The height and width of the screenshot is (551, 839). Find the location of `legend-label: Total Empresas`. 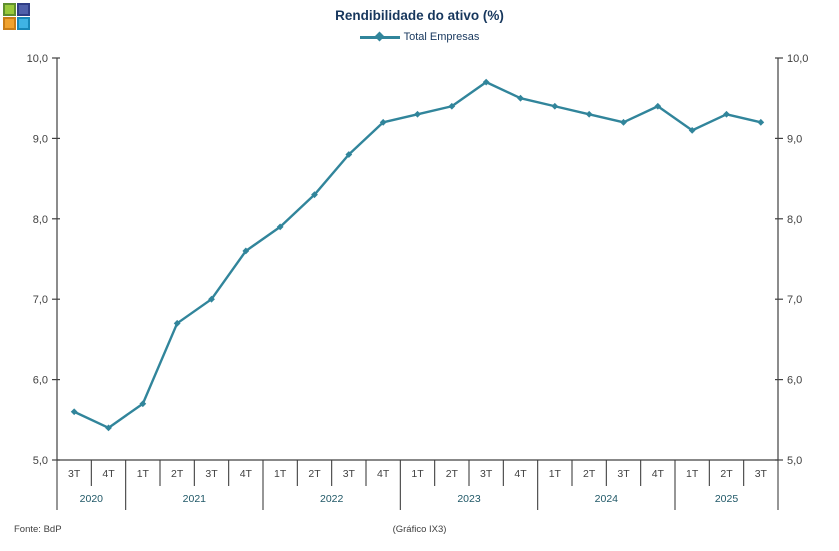

legend-label: Total Empresas is located at coordinates (441, 37).